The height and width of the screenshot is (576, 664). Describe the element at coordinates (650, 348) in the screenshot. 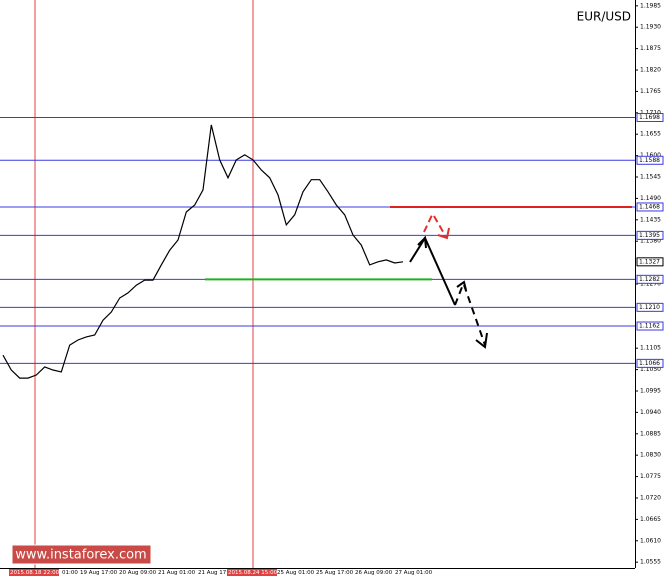

I see `y-tick-label: 1.1105` at that location.